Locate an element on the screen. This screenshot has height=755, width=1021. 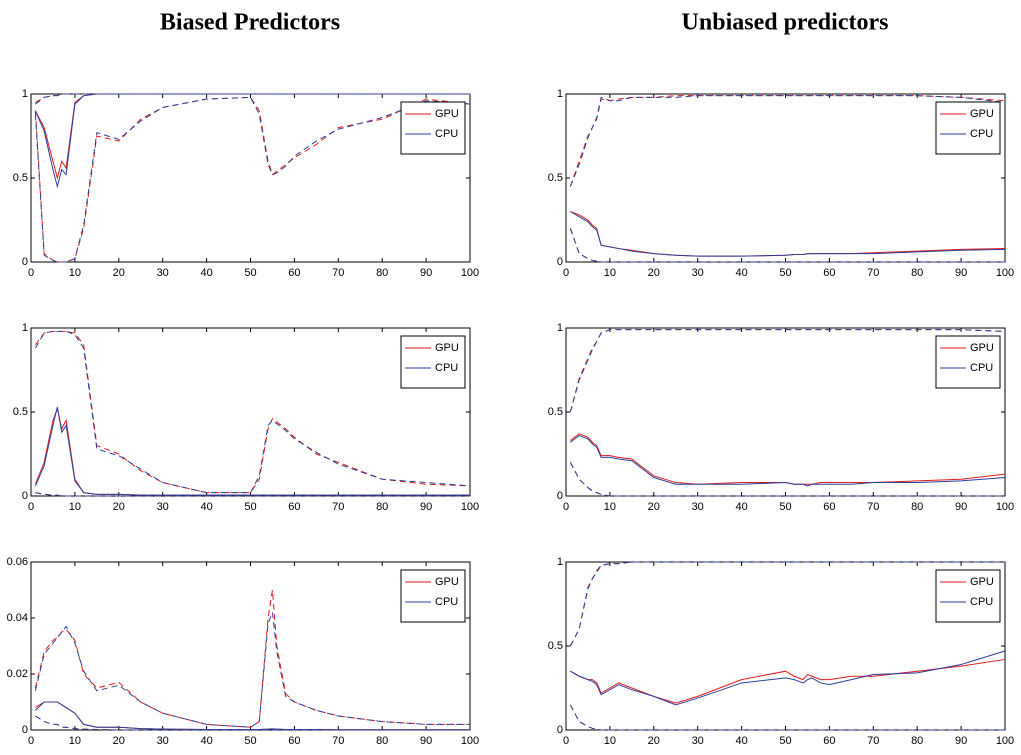
y-tick-label: 0.02 is located at coordinates (17, 674).